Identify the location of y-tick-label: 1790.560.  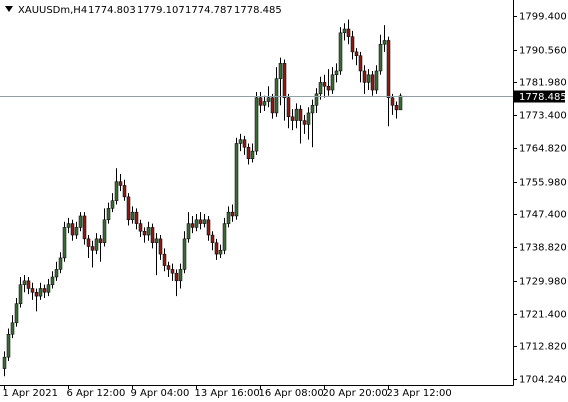
(543, 51).